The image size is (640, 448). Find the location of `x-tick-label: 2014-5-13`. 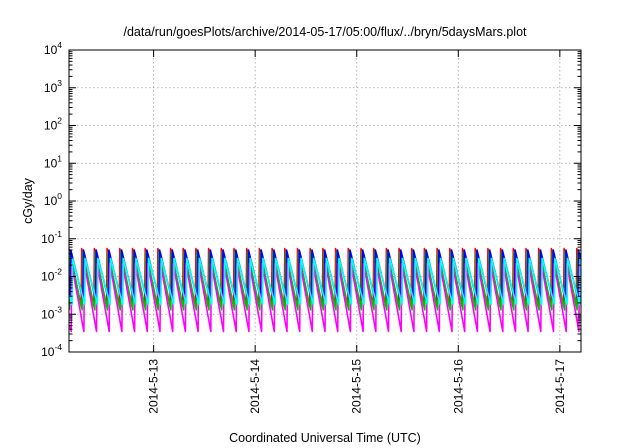

x-tick-label: 2014-5-13 is located at coordinates (154, 386).